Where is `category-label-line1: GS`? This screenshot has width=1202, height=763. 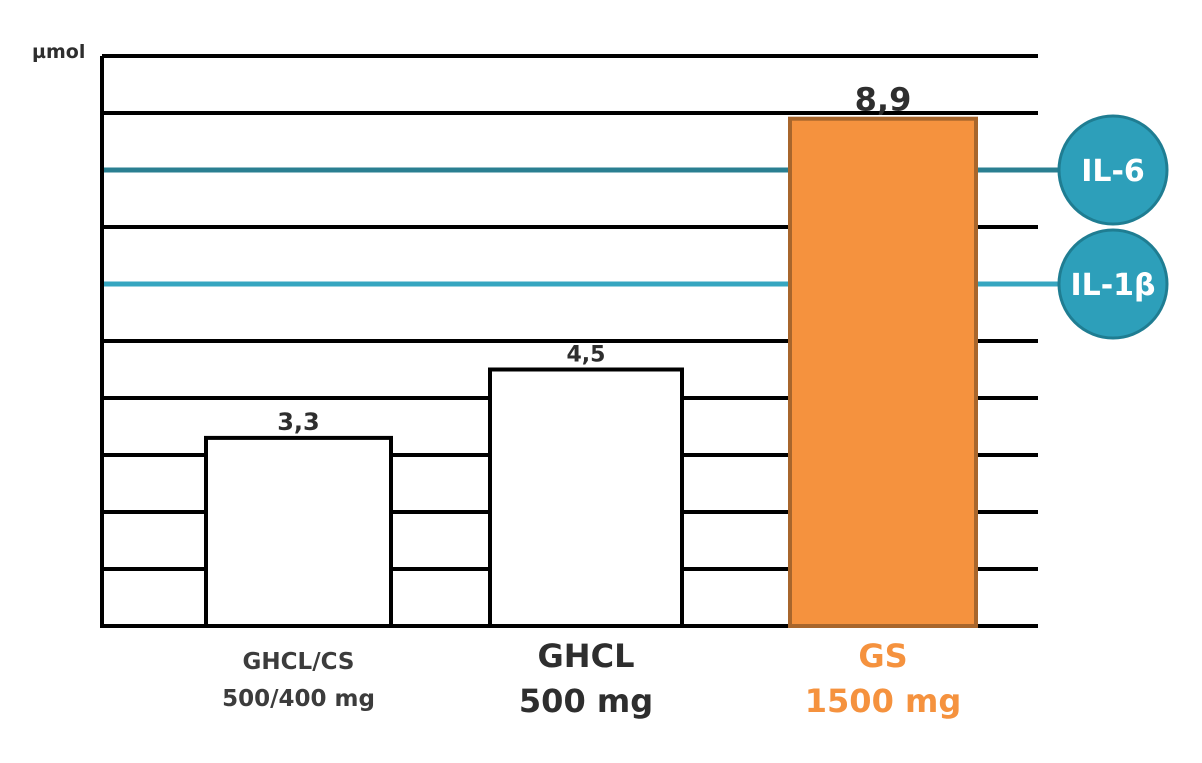 category-label-line1: GS is located at coordinates (882, 656).